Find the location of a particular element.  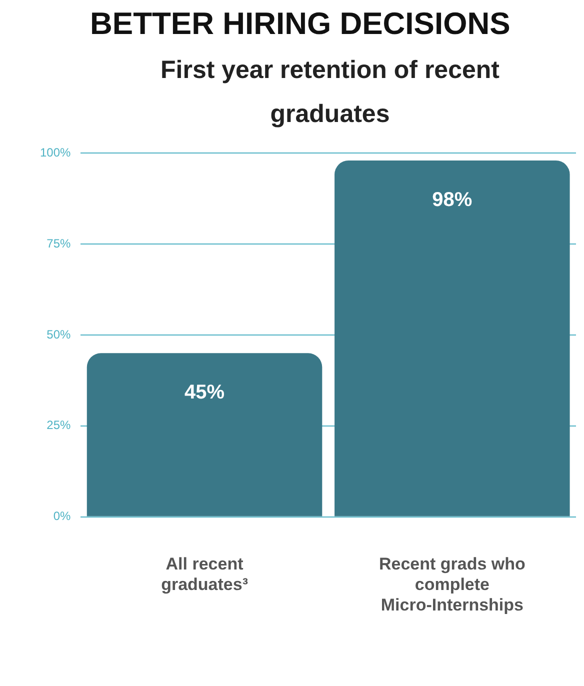

chart-subtitle: First year retention of recent graduates is located at coordinates (330, 92).